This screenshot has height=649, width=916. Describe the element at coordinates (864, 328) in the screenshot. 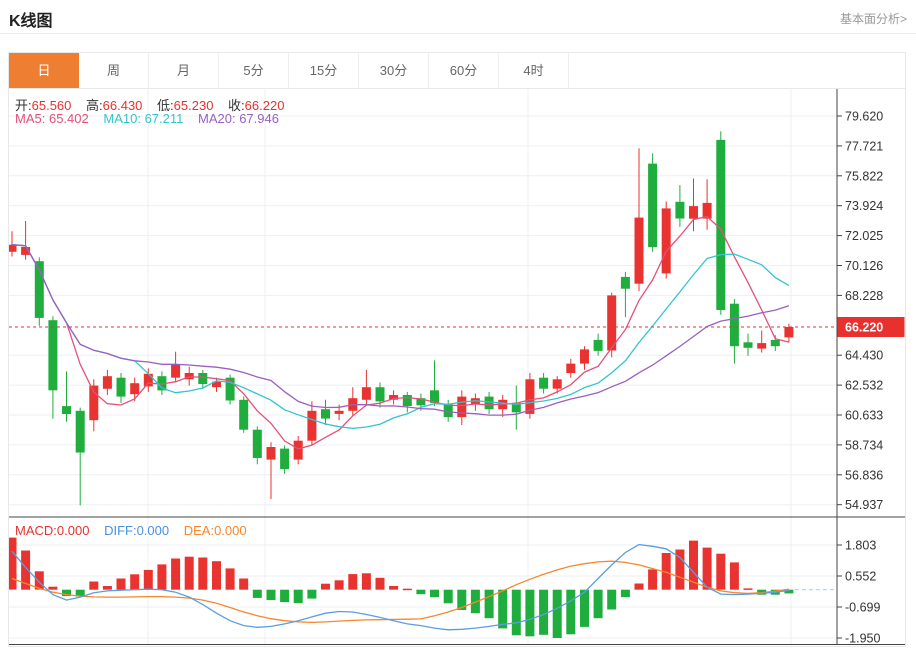

I see `svg-text: 66.220` at that location.